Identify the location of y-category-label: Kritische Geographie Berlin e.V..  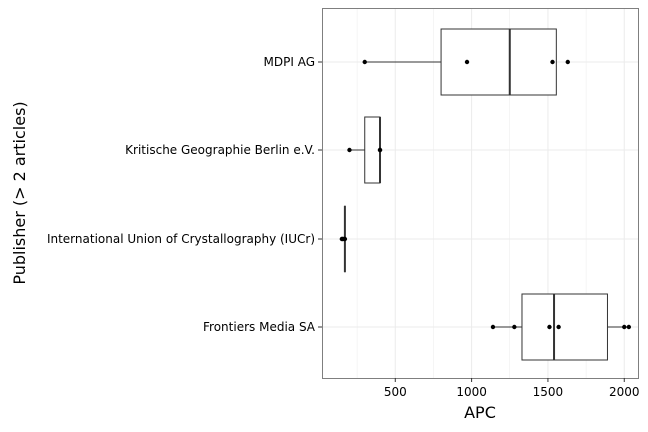
(220, 150).